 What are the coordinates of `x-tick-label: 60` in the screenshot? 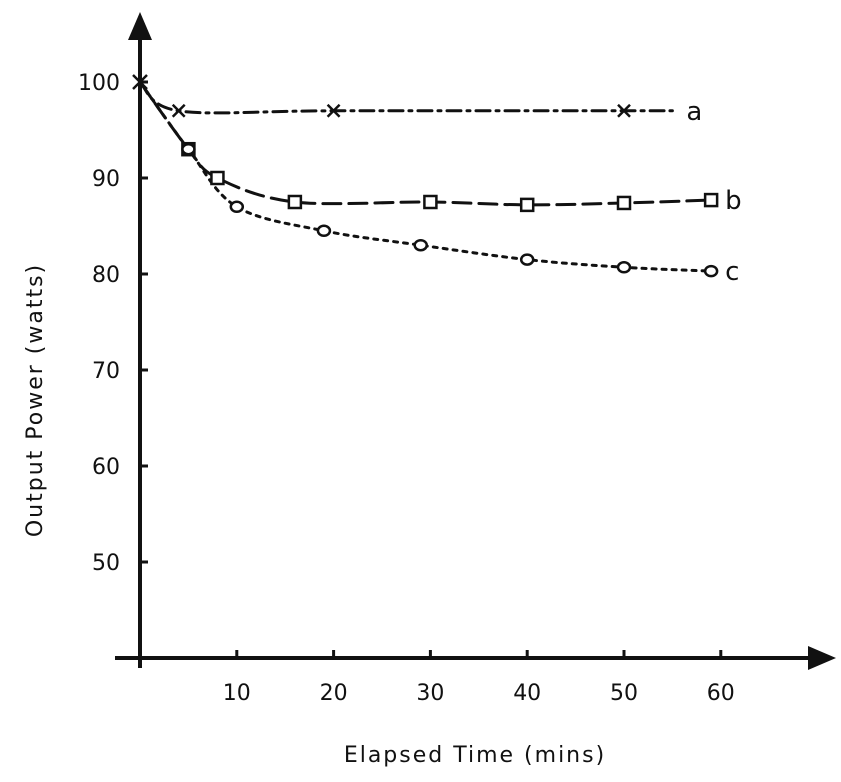 It's located at (721, 693).